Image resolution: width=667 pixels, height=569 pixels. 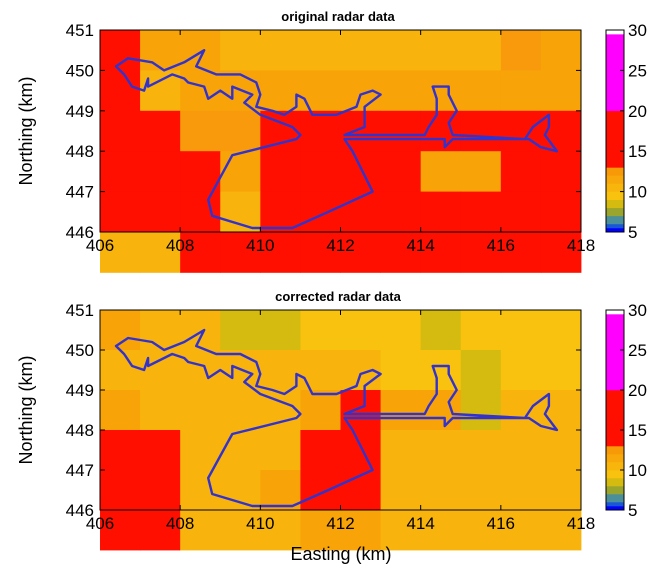 What do you see at coordinates (80, 350) in the screenshot?
I see `y-tick-label: 450` at bounding box center [80, 350].